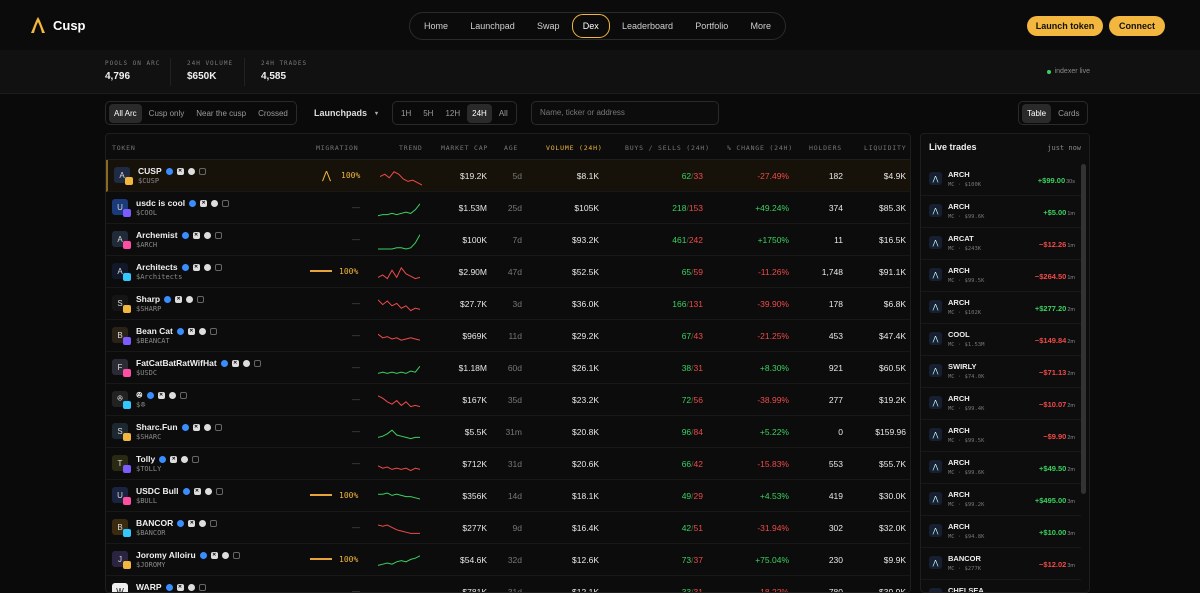 Image resolution: width=1200 pixels, height=593 pixels. What do you see at coordinates (1083, 329) in the screenshot?
I see `scrollbar` at bounding box center [1083, 329].